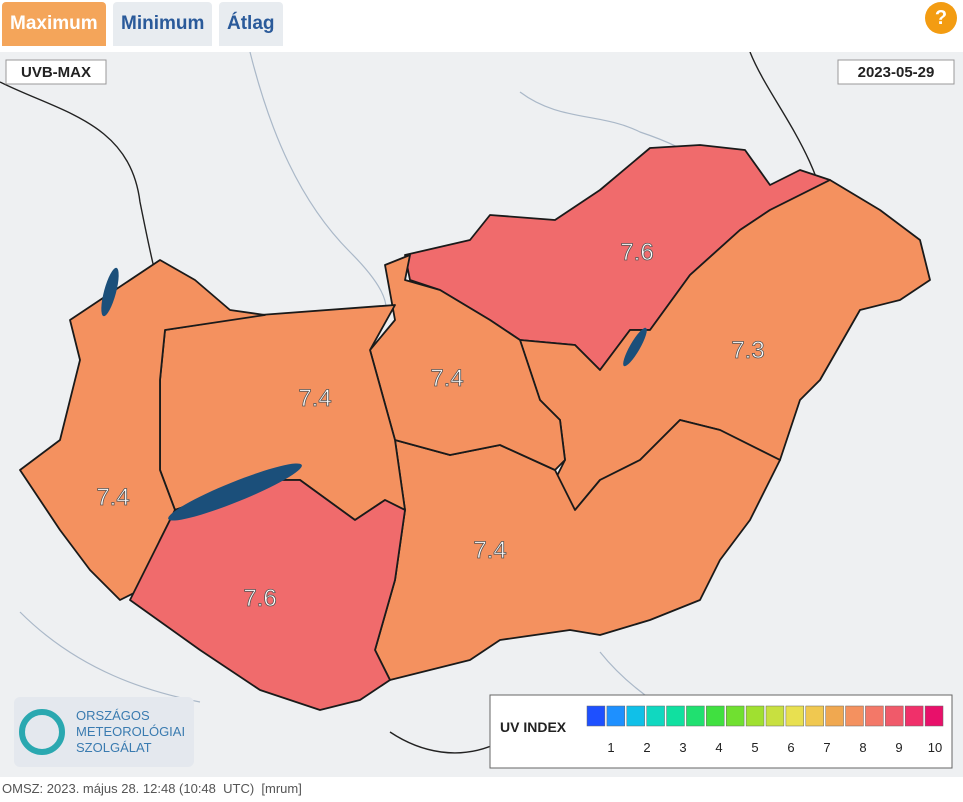  What do you see at coordinates (898, 747) in the screenshot?
I see `legend-tick: 9` at bounding box center [898, 747].